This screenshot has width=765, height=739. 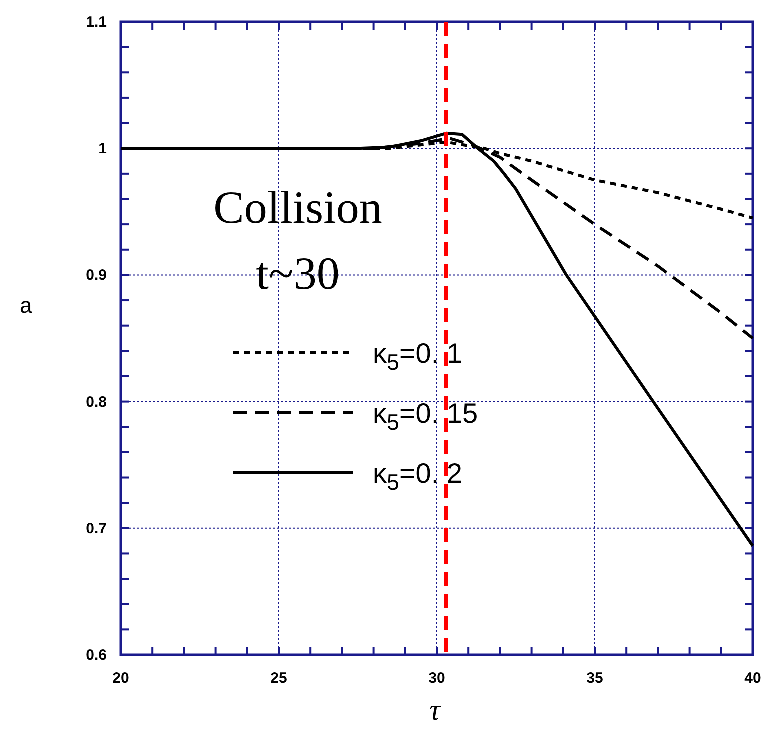 What do you see at coordinates (121, 678) in the screenshot?
I see `x-tick-label: 20` at bounding box center [121, 678].